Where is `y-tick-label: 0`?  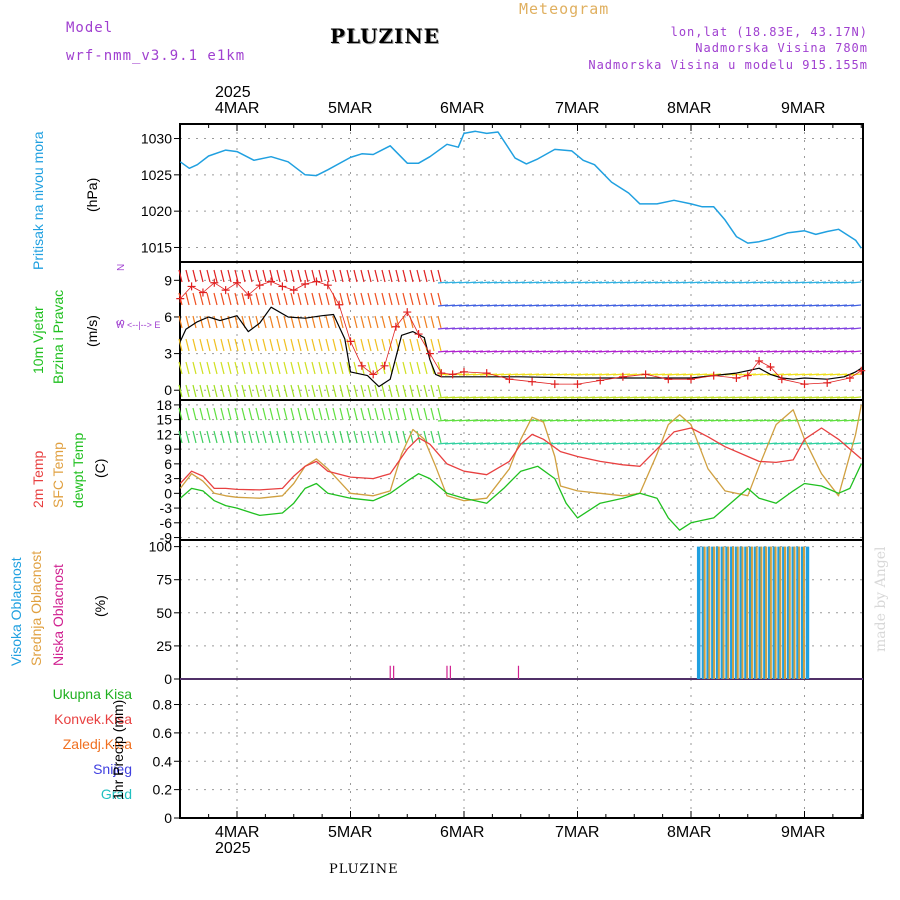 y-tick-label: 0 is located at coordinates (168, 390).